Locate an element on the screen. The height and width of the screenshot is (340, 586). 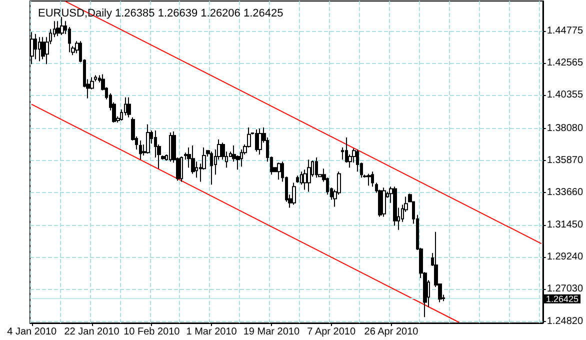
x-tick-label: 26 Apr 2010 is located at coordinates (391, 332).